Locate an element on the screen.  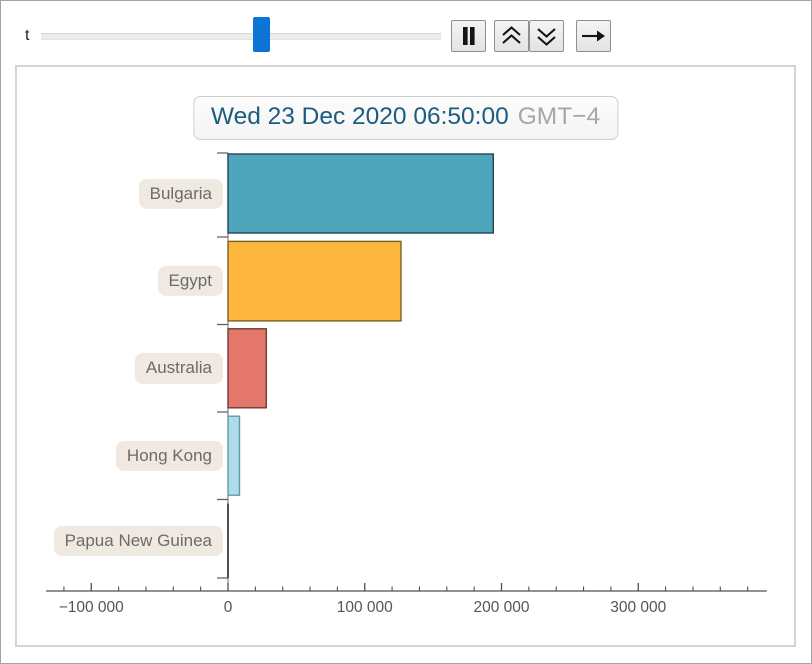
slower-button is located at coordinates (546, 36).